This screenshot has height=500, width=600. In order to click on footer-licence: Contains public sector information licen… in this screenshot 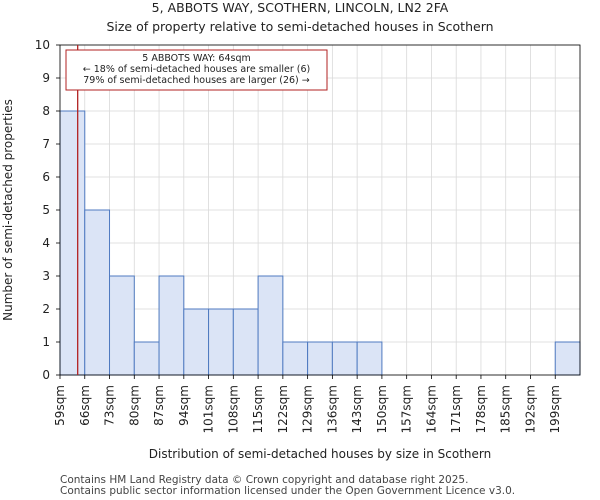, I will do `click(288, 491)`.